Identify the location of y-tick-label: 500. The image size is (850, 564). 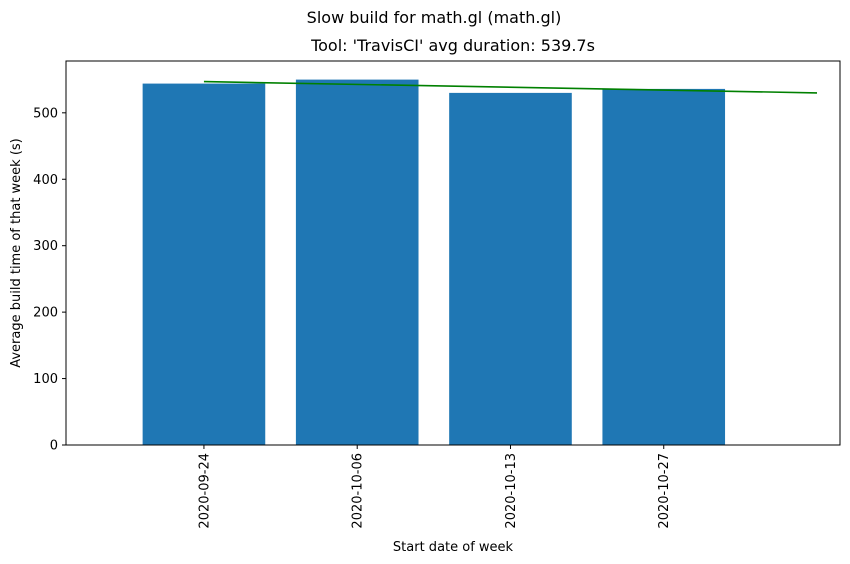
(45, 113).